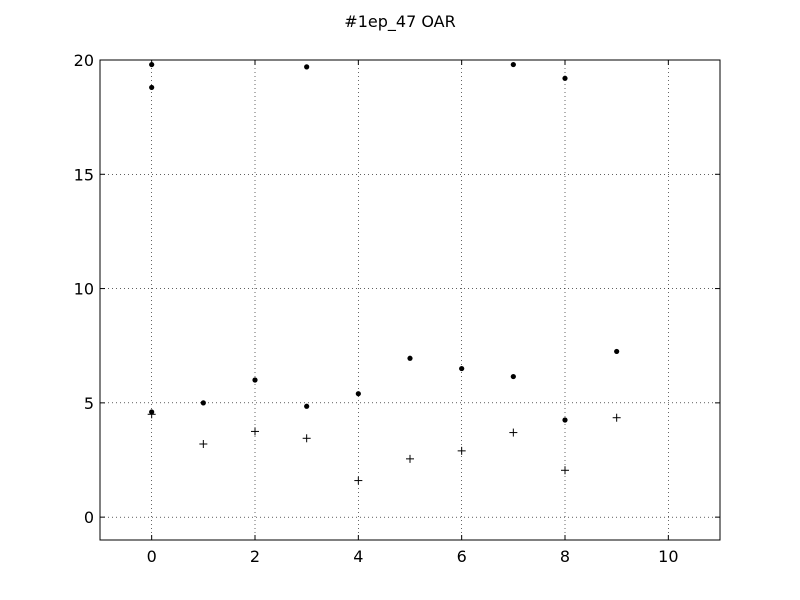 The width and height of the screenshot is (800, 600). I want to click on y-tick-label: 20, so click(84, 60).